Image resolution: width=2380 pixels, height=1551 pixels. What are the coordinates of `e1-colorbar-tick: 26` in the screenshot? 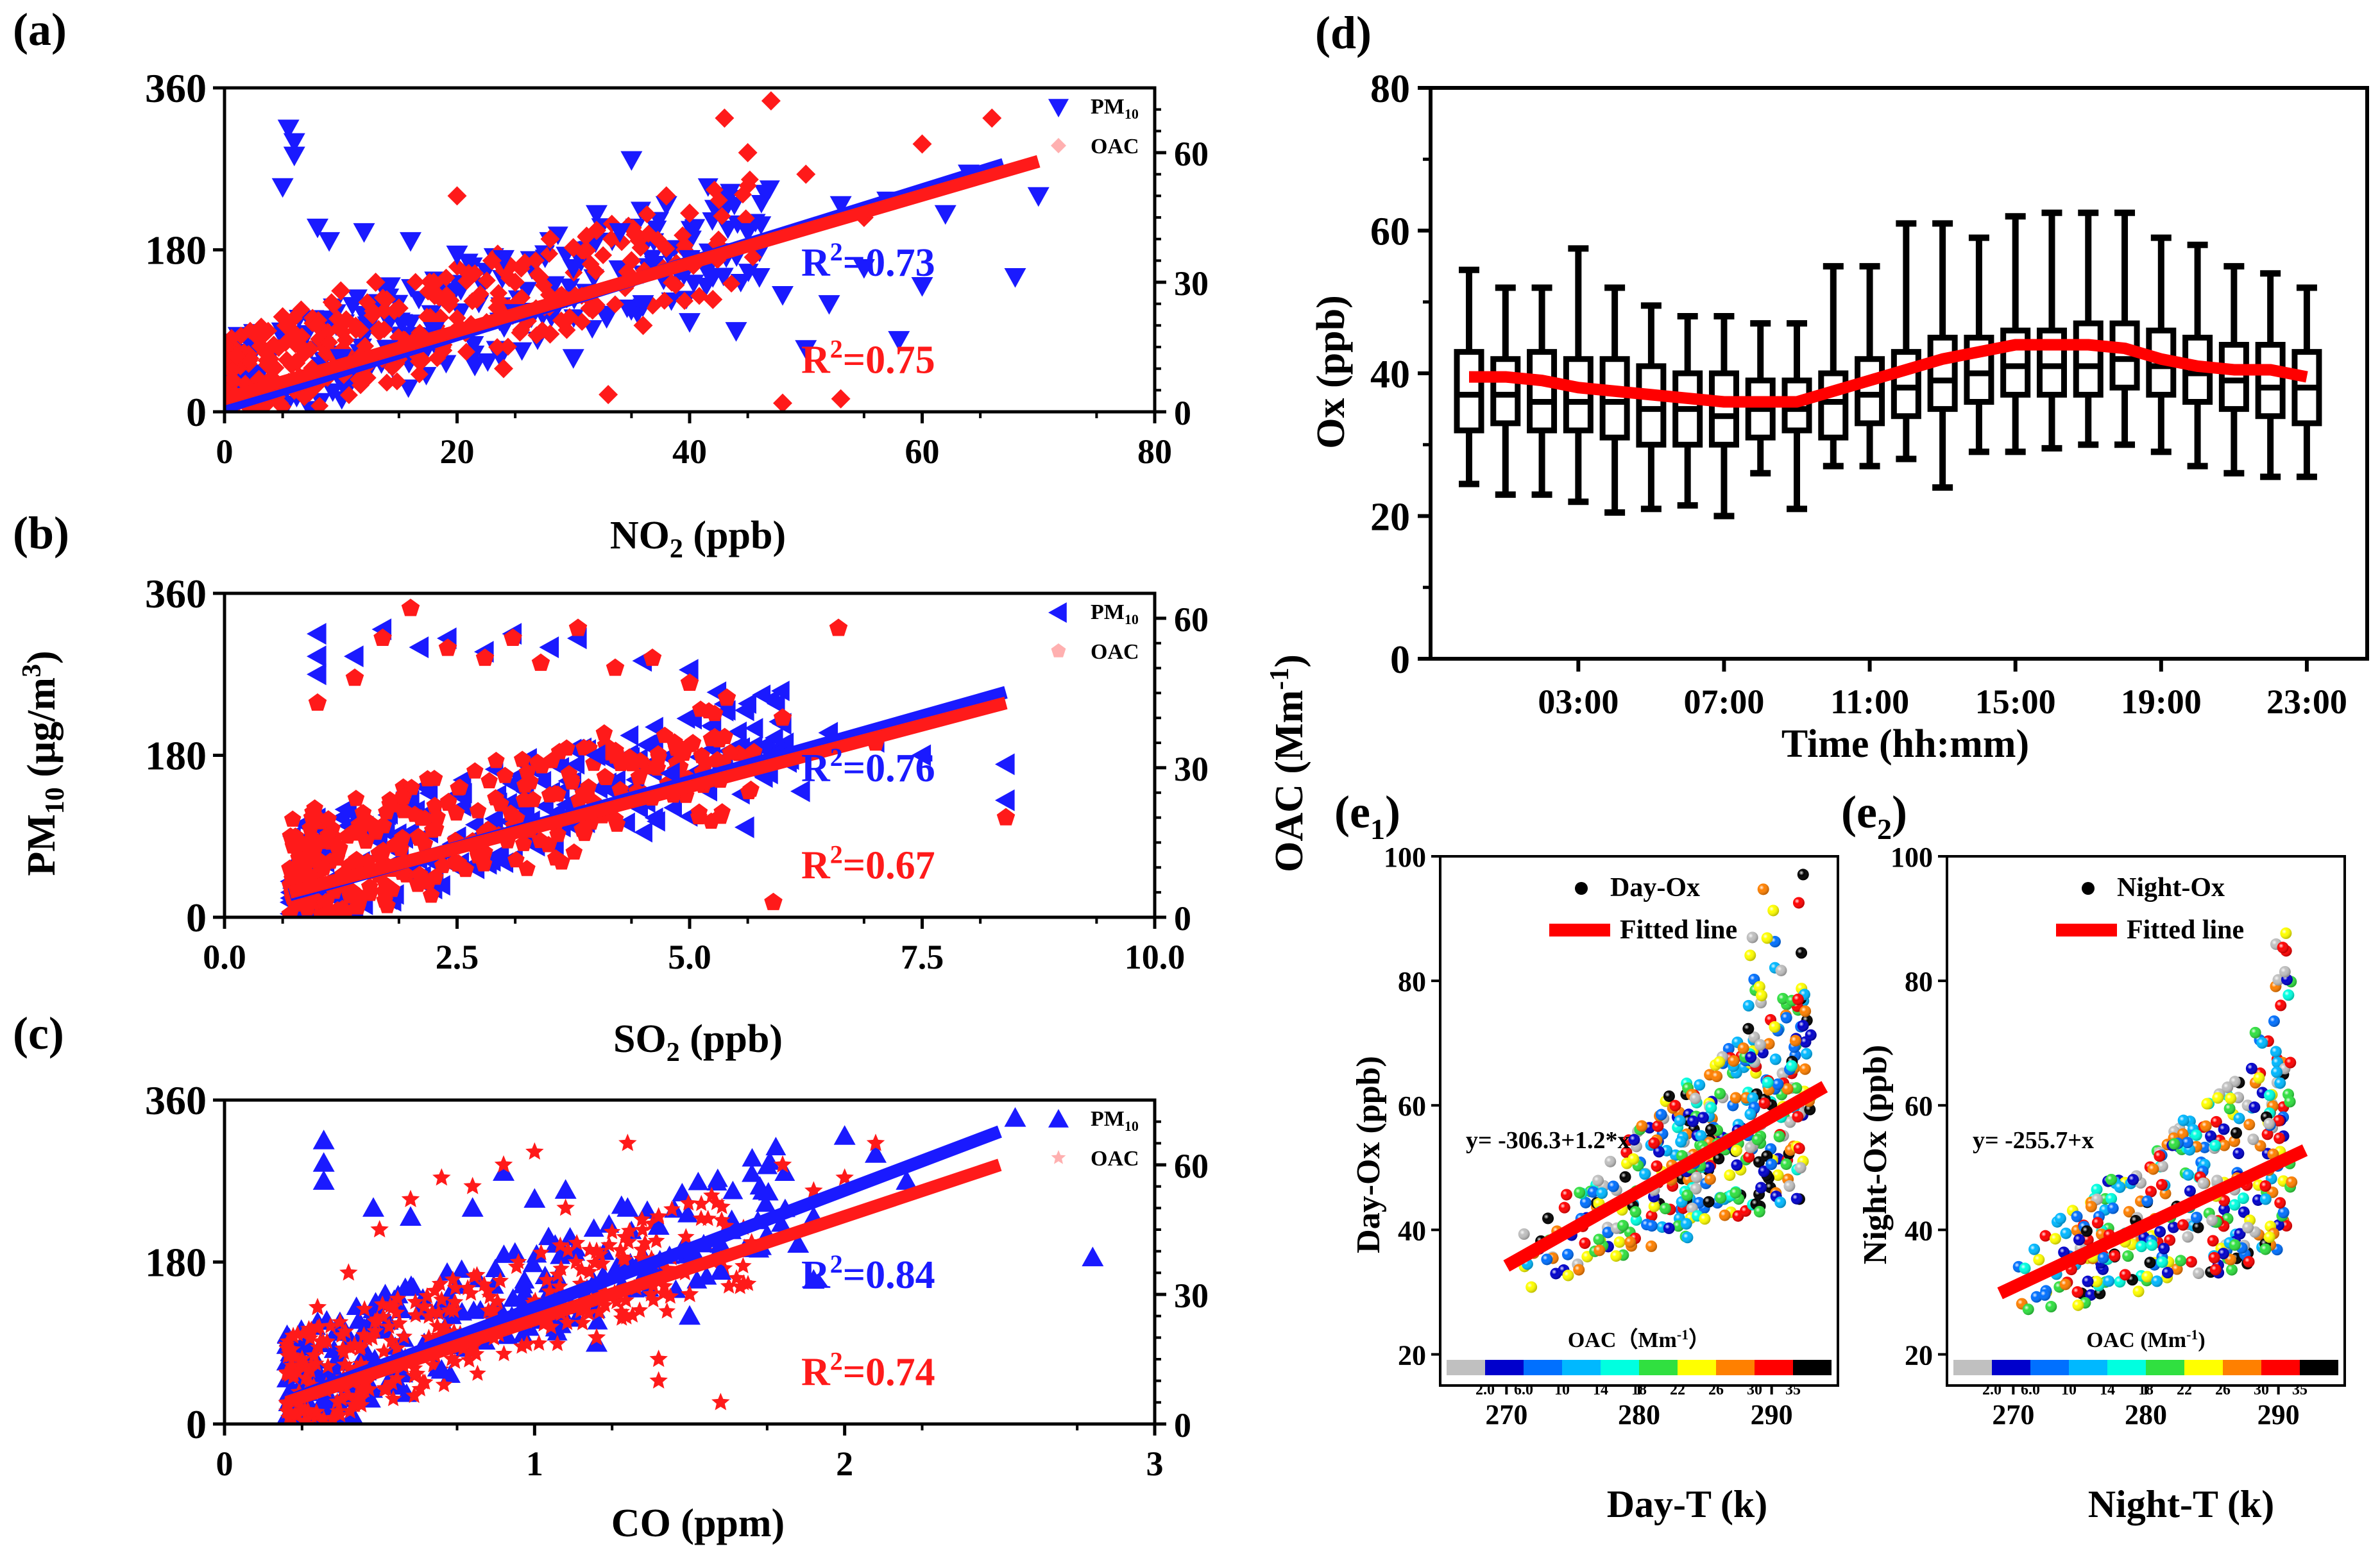 It's located at (1716, 1390).